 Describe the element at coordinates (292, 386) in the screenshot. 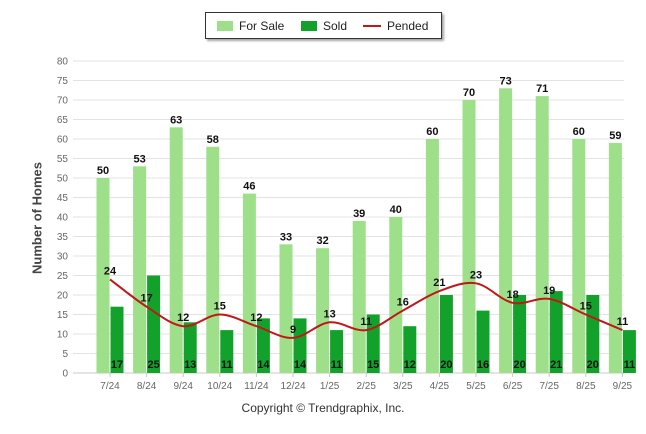

I see `x-tick-label: 12/24` at that location.